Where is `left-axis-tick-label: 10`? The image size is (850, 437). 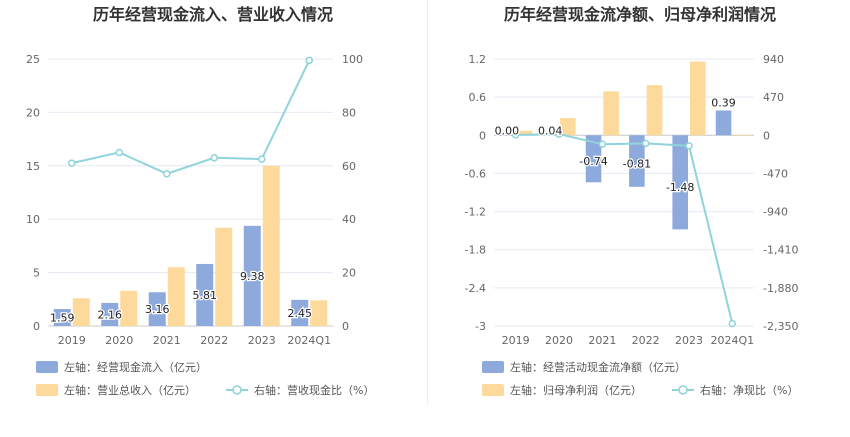
left-axis-tick-label: 10 is located at coordinates (33, 219).